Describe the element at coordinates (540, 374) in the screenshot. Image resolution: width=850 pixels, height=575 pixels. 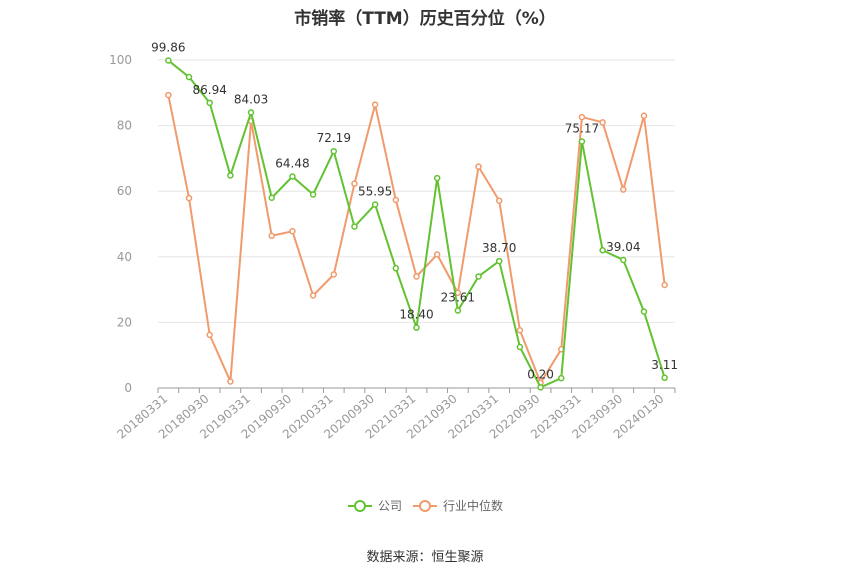
I see `data-label: 0.20` at that location.